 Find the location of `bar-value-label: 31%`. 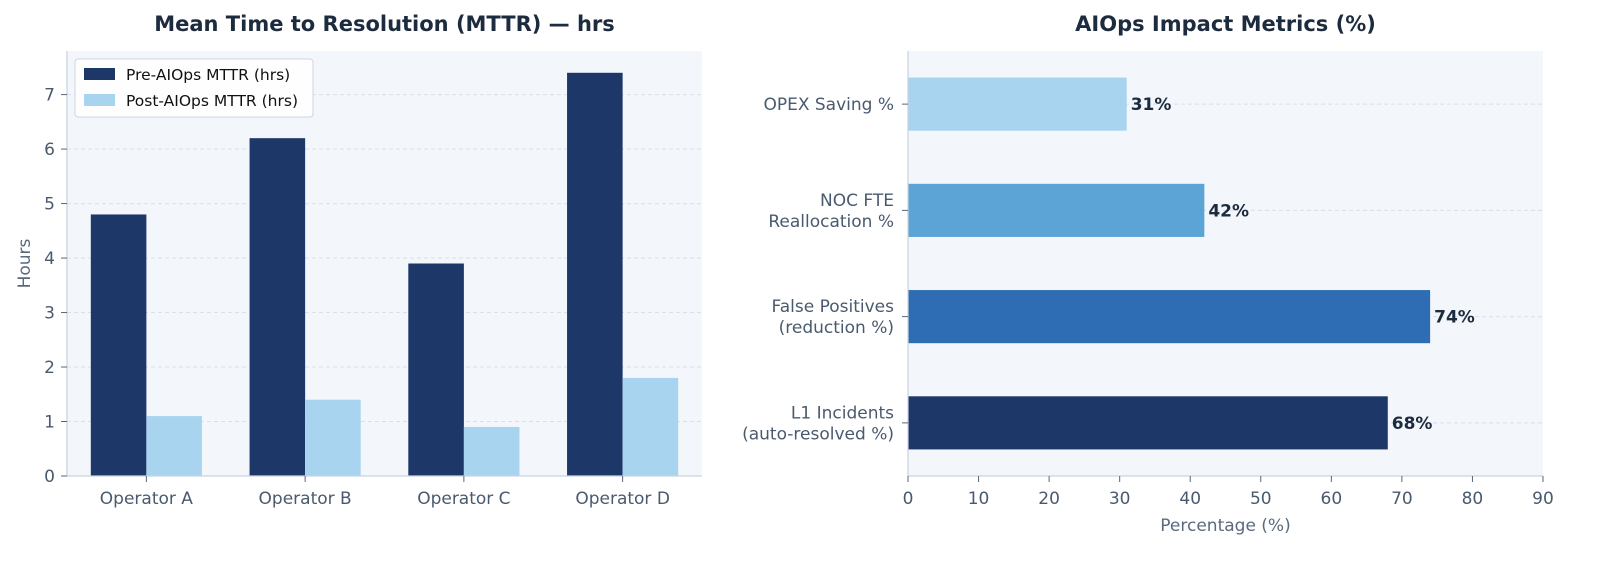

bar-value-label: 31% is located at coordinates (1151, 105).